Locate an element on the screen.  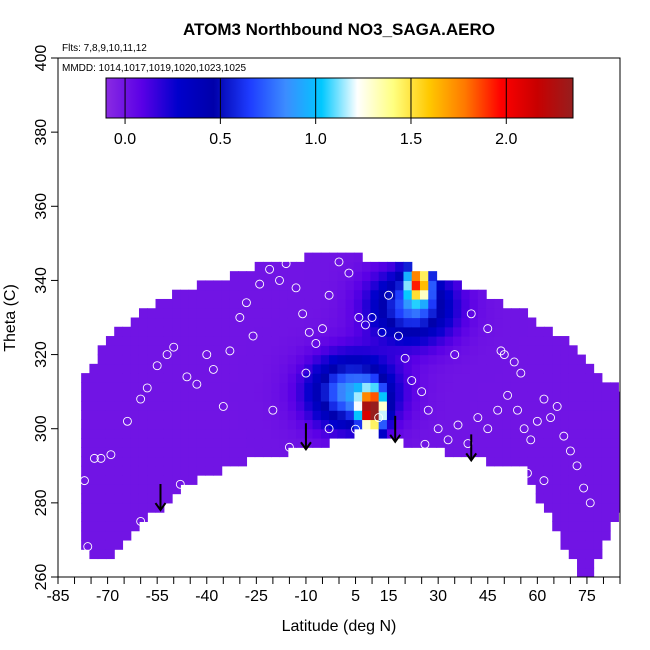
x-tick-label: -55 is located at coordinates (157, 596).